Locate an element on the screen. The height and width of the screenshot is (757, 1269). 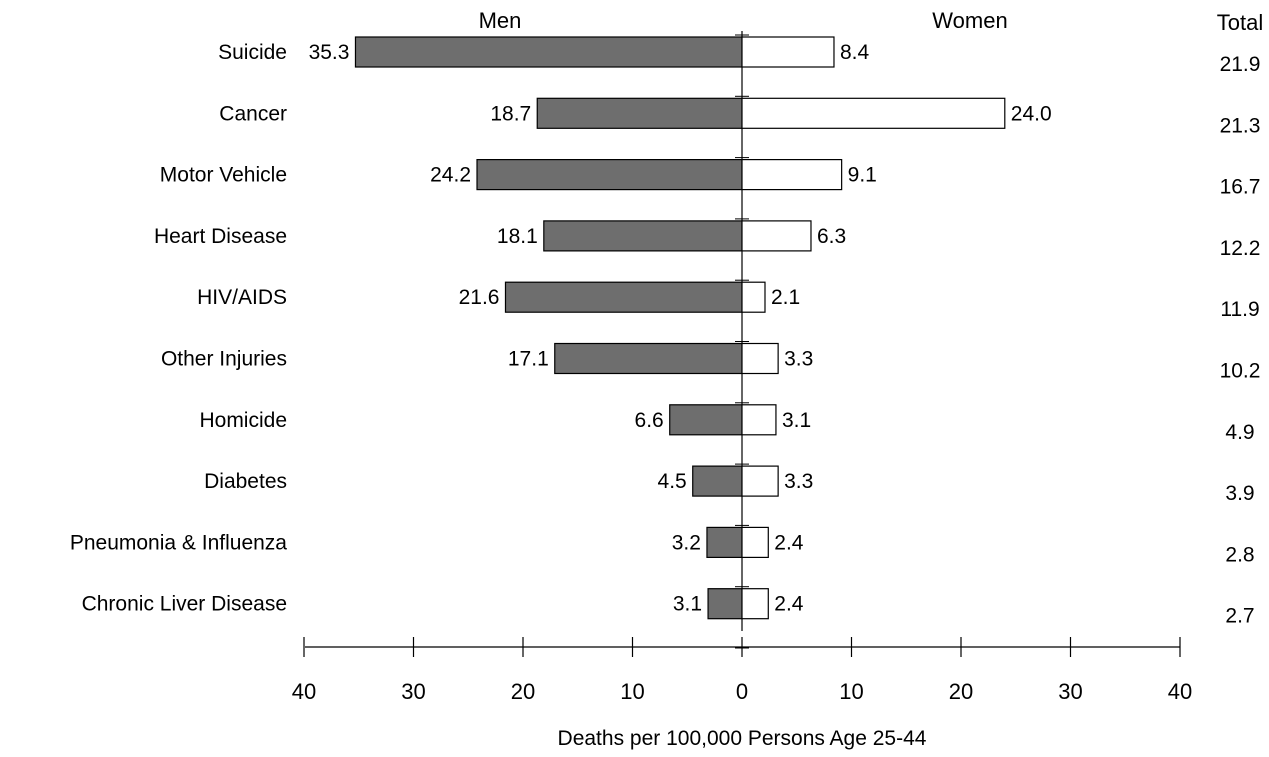
value-label-women-homicide: 3.1 is located at coordinates (796, 420).